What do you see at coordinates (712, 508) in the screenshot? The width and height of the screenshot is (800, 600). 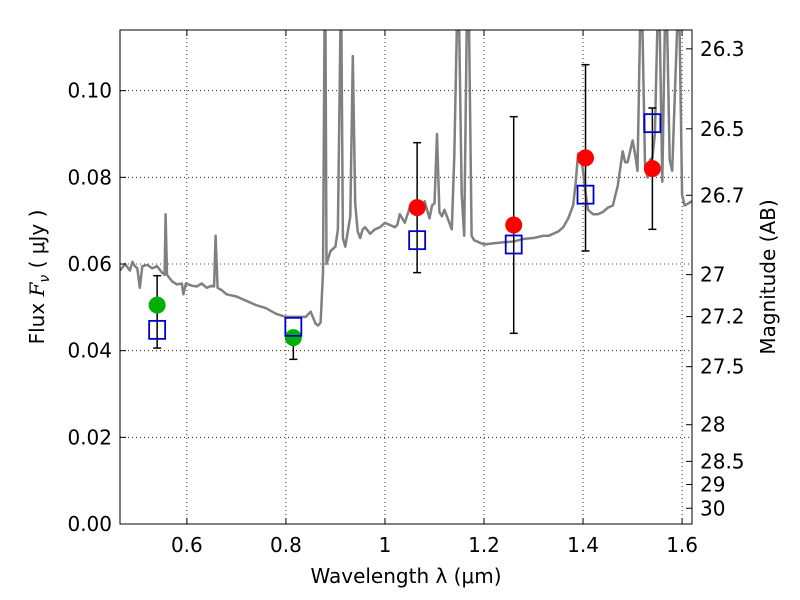 I see `right-tick-label: 30` at bounding box center [712, 508].